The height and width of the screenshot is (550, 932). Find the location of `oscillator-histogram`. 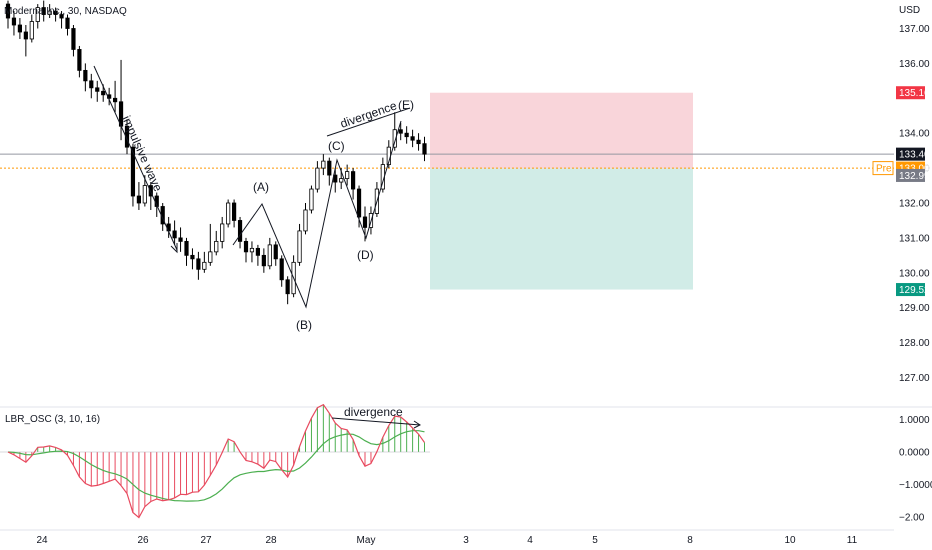

oscillator-histogram is located at coordinates (215, 461).